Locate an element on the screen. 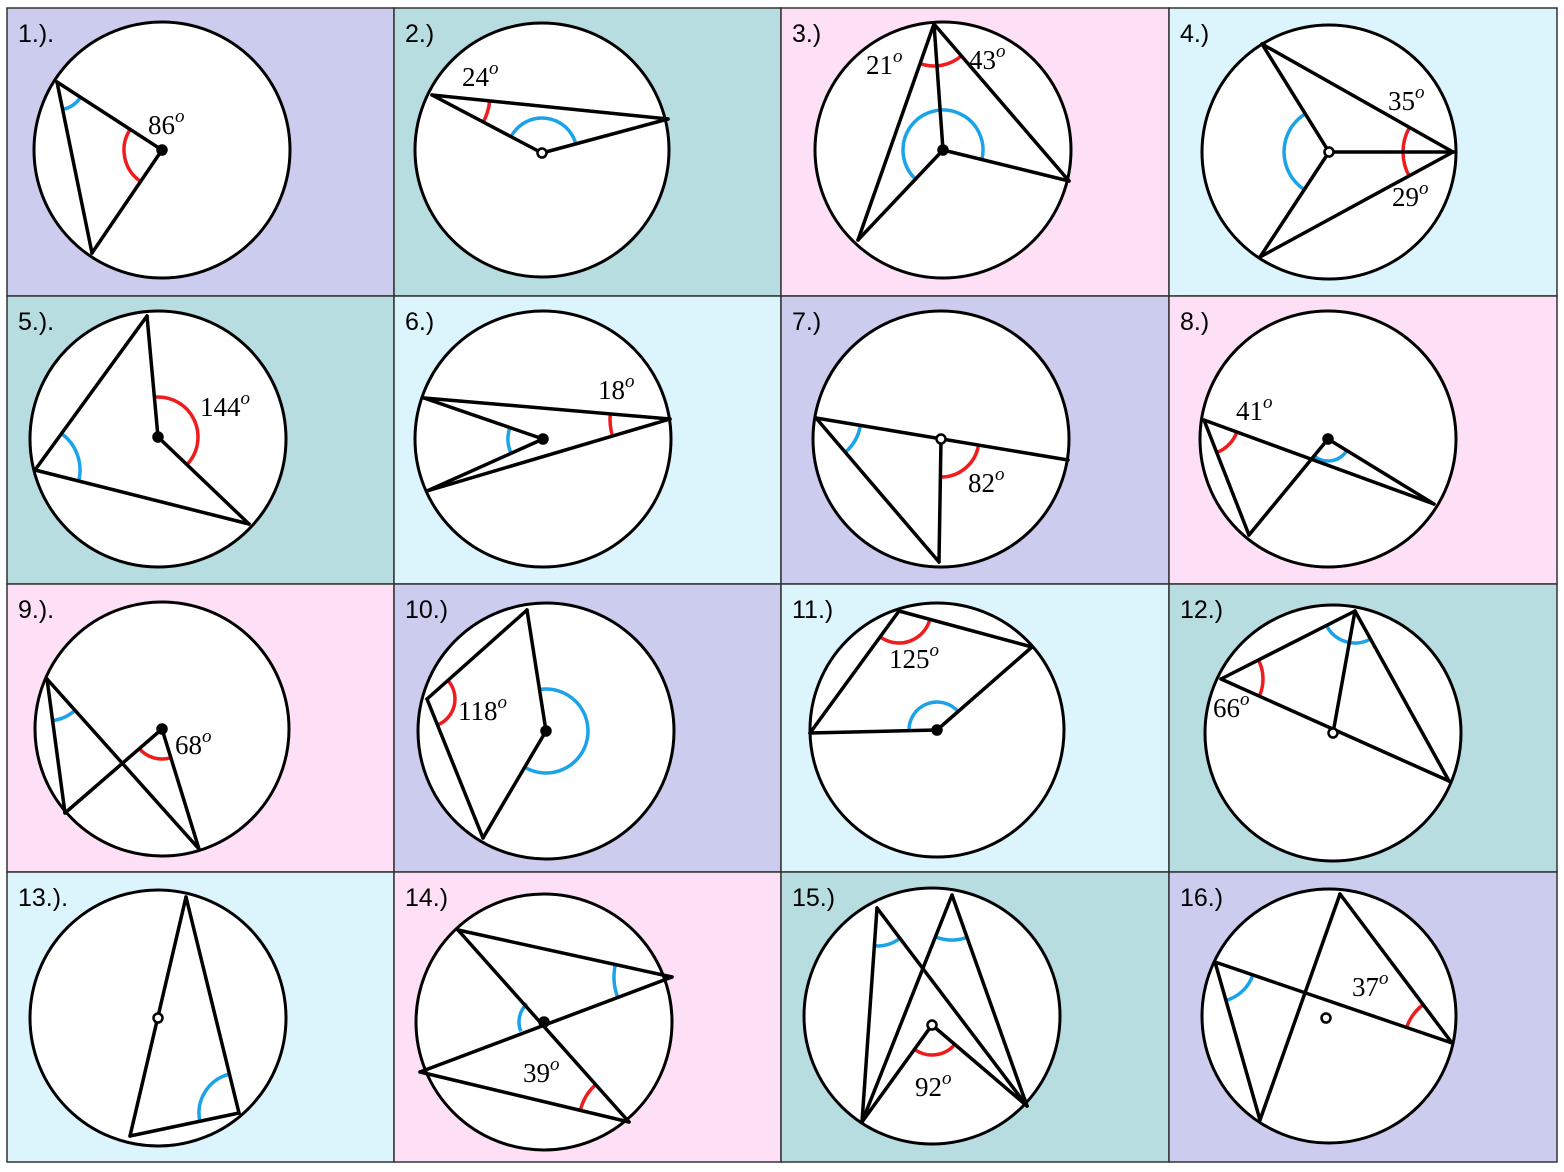 Image resolution: width=1564 pixels, height=1172 pixels. problem-label: 11.) is located at coordinates (812, 610).